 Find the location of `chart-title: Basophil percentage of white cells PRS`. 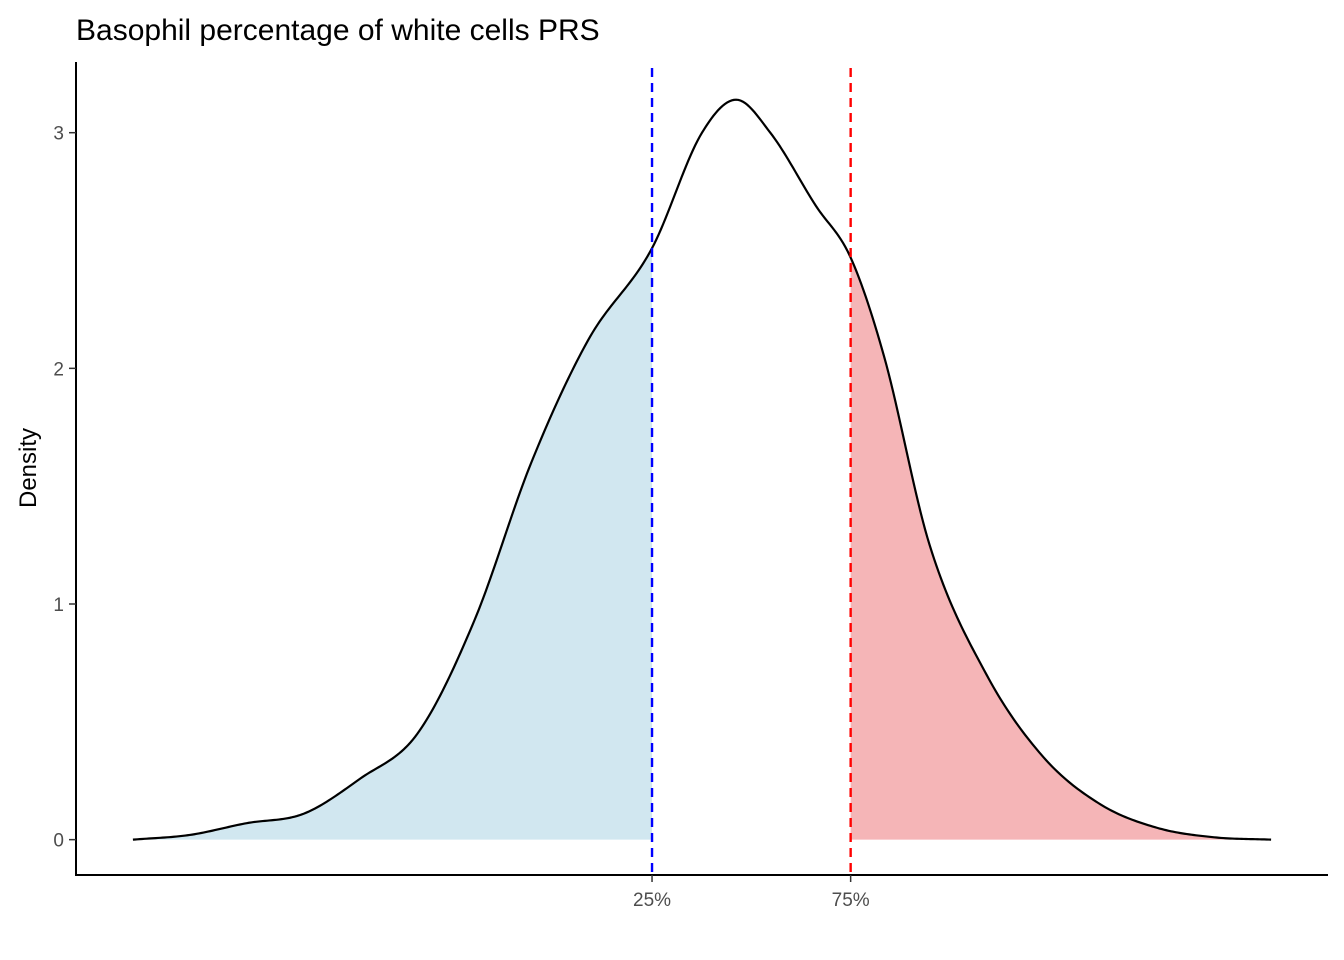

chart-title: Basophil percentage of white cells PRS is located at coordinates (338, 30).